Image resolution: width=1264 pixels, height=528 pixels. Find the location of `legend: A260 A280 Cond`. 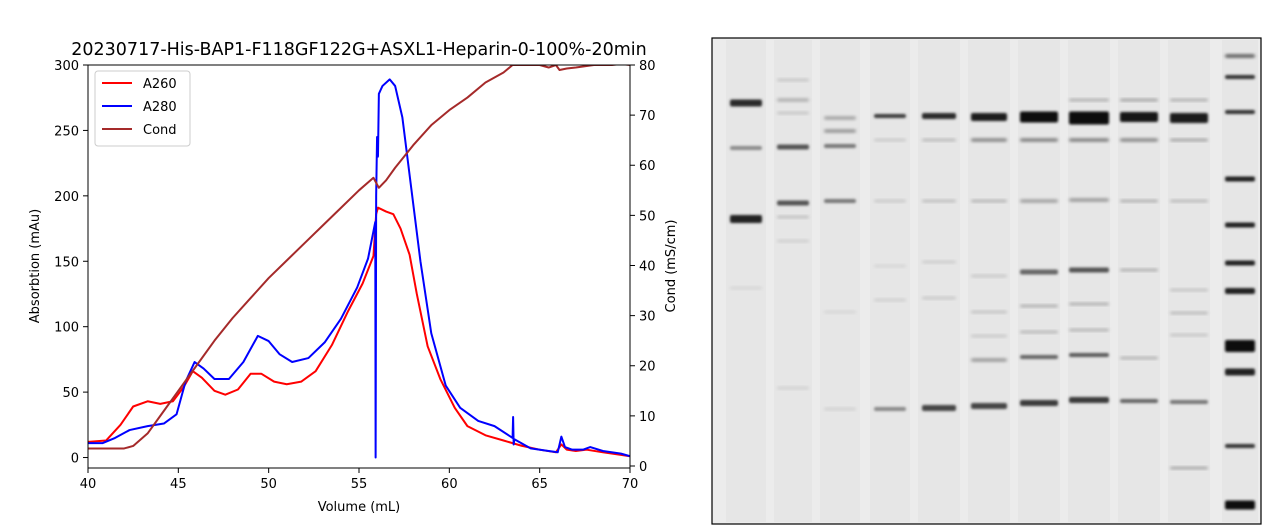

legend: A260 A280 Cond is located at coordinates (142, 108).